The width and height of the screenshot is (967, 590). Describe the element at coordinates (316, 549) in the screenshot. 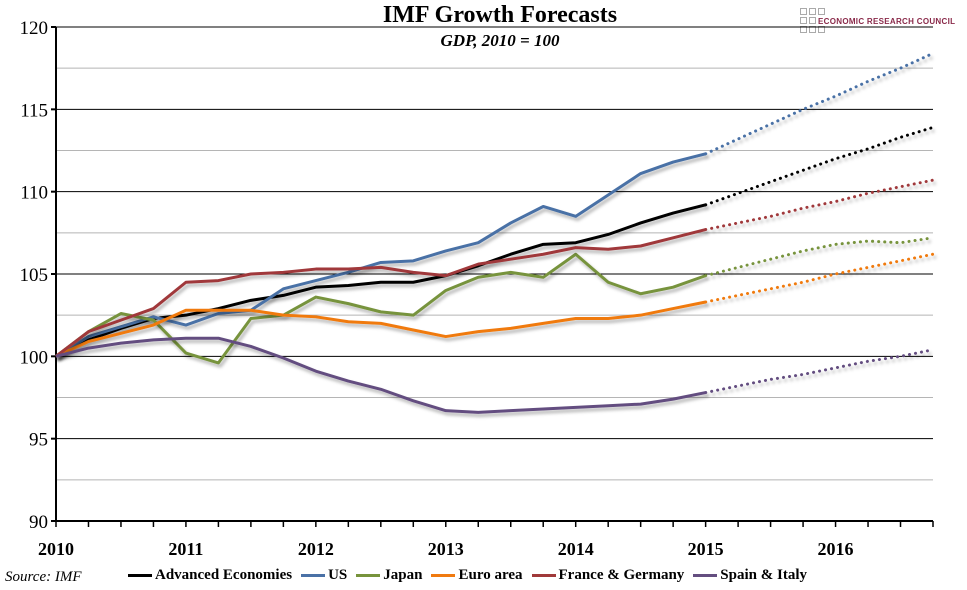

I see `x-tick-label: 2012` at that location.